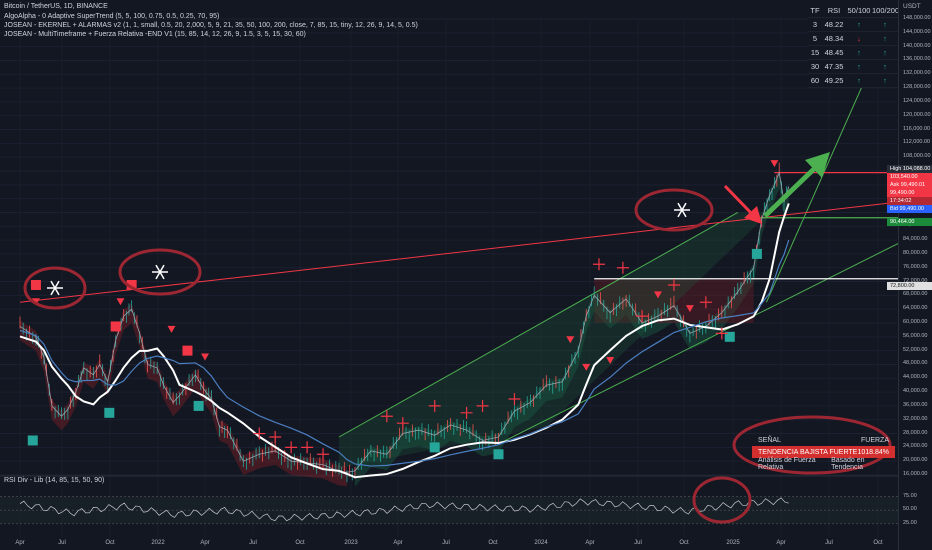 The width and height of the screenshot is (932, 550). Describe the element at coordinates (848, 464) in the screenshot. I see `signal-basis: Basado en Tendencia` at that location.